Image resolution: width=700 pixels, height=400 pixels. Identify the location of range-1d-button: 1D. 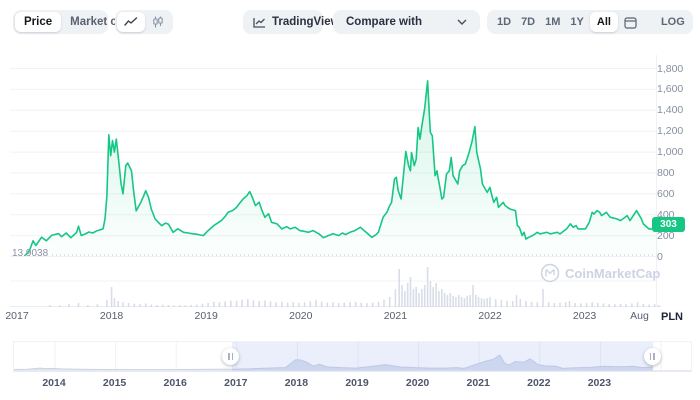
(504, 22).